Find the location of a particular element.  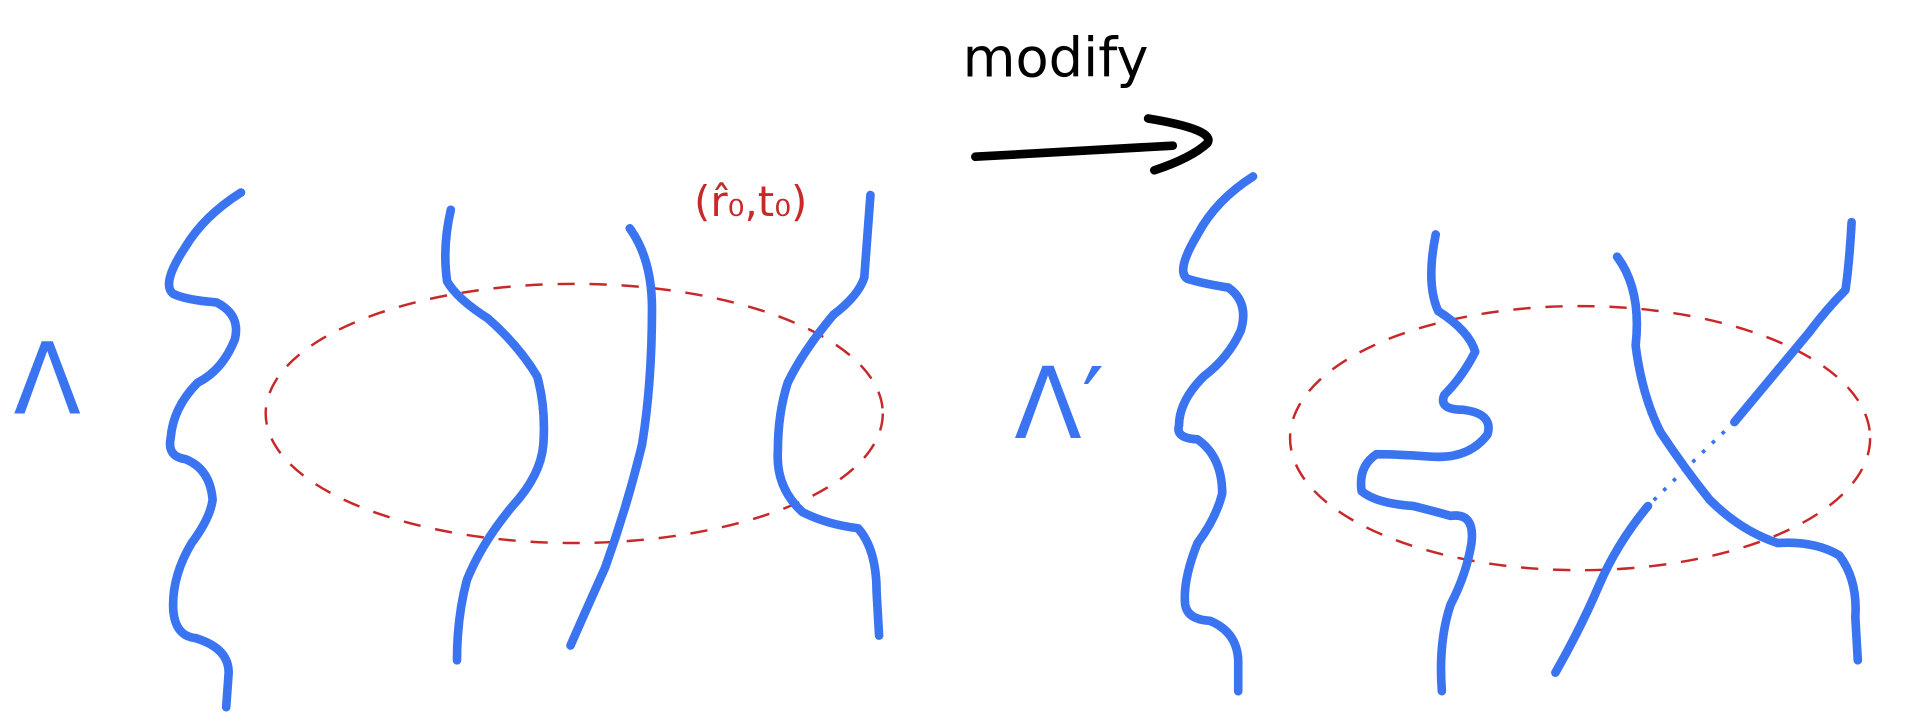

point-label: (r̂₀,t₀) is located at coordinates (750, 201).